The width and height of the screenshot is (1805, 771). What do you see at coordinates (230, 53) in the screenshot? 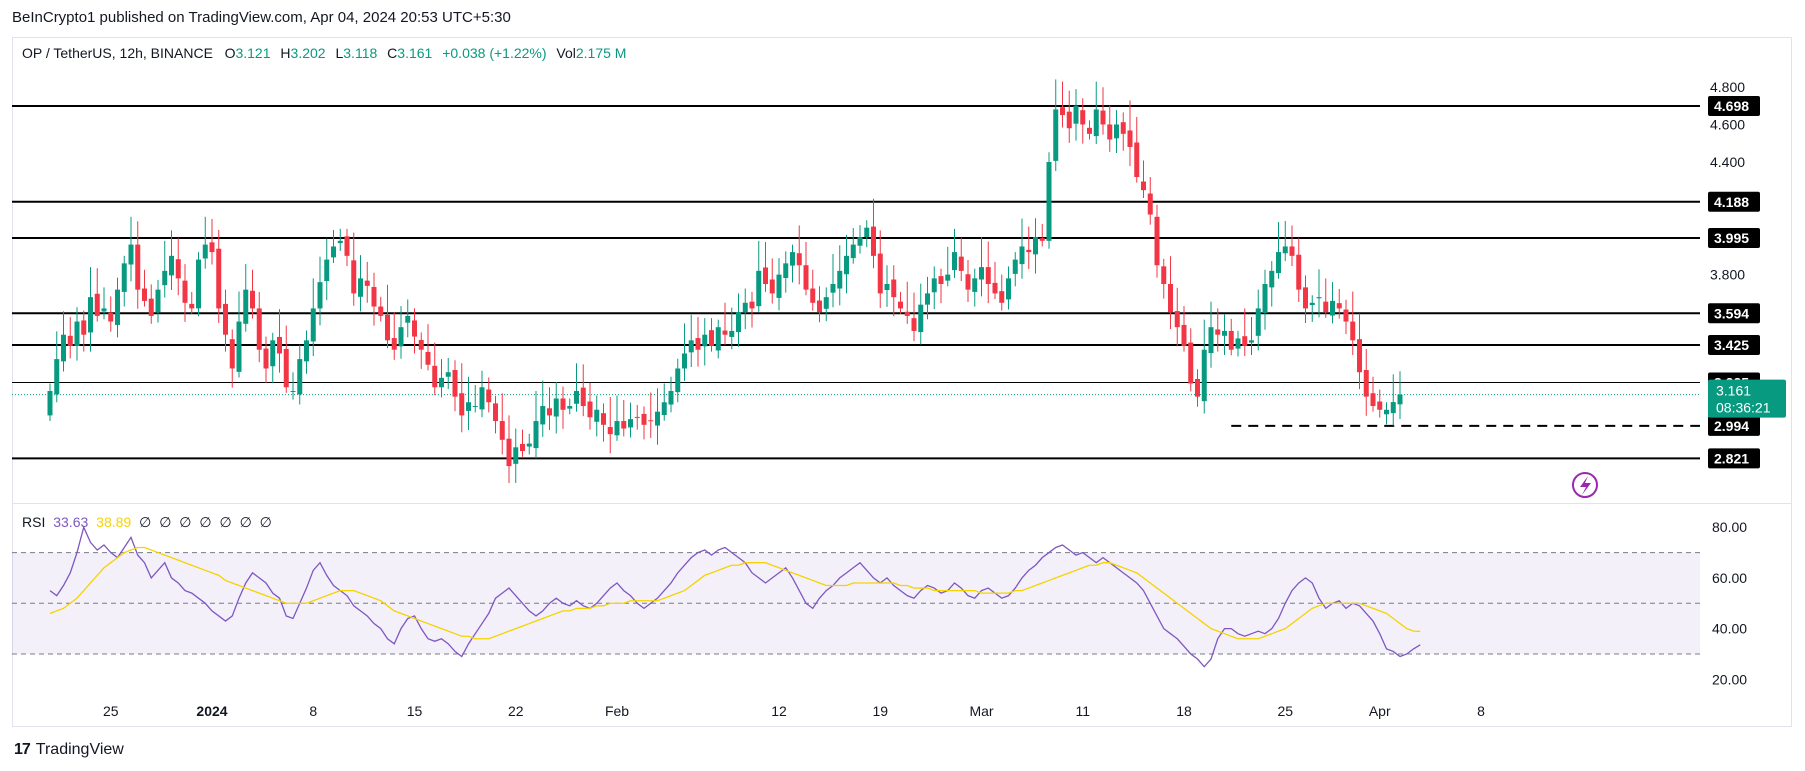
I see `open-label: O` at bounding box center [230, 53].